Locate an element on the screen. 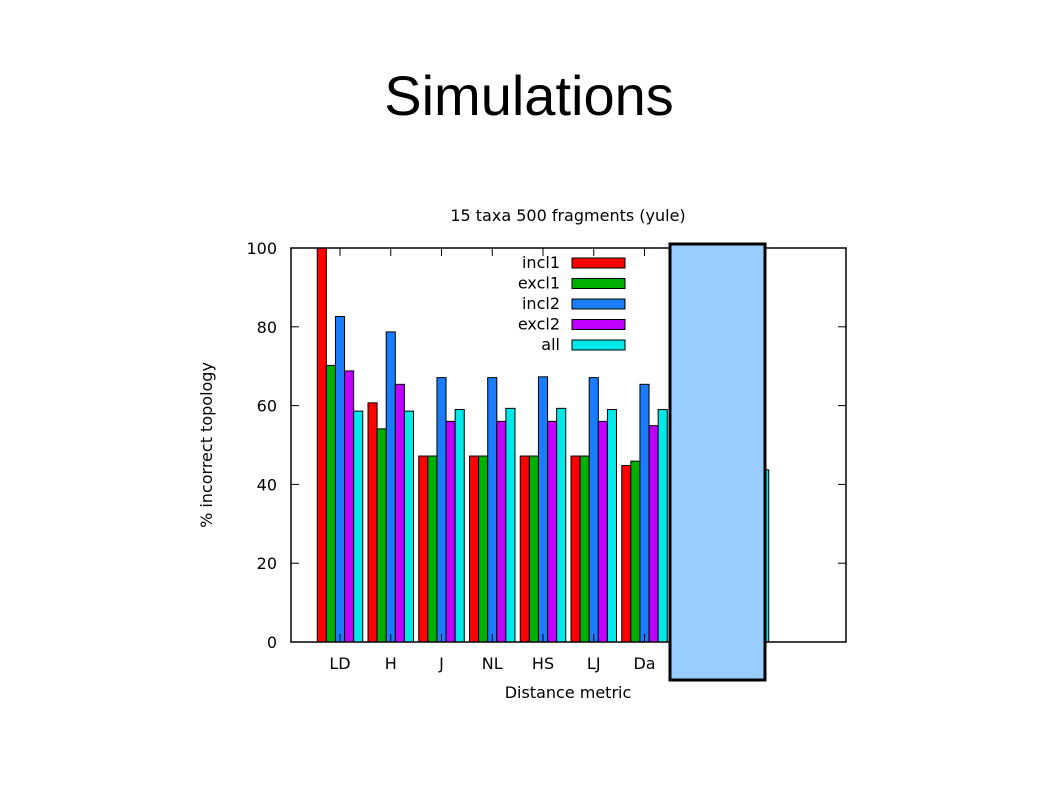 Image resolution: width=1058 pixels, height=793 pixels. bar-all-H is located at coordinates (408, 526).